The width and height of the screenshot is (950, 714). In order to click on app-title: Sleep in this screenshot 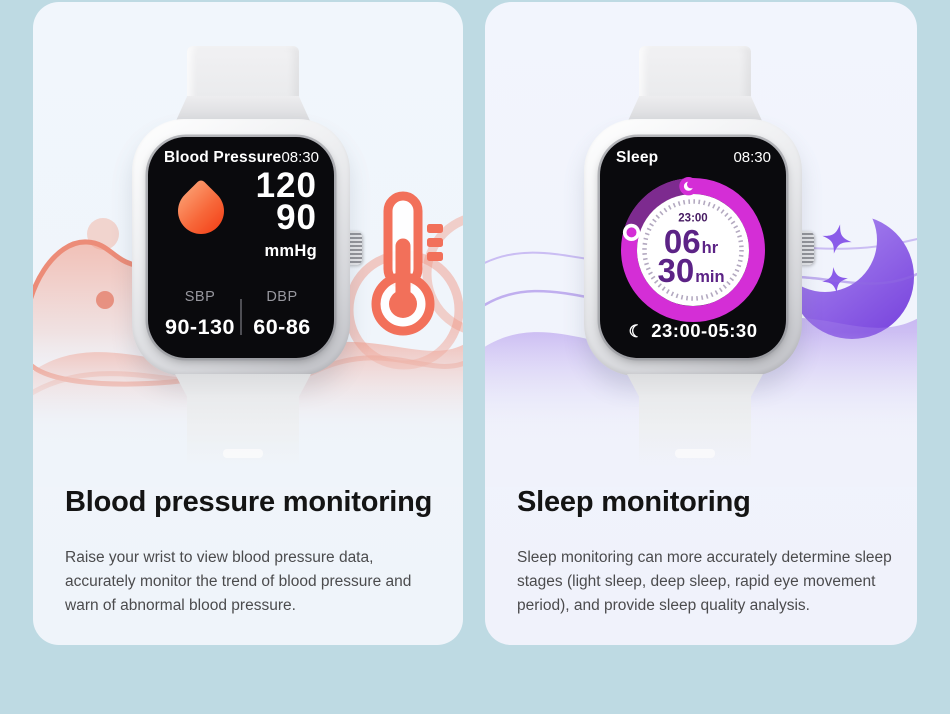, I will do `click(637, 157)`.